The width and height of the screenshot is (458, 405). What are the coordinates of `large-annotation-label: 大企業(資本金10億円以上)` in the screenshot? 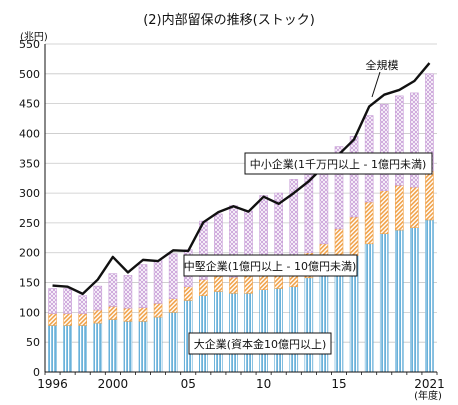 It's located at (260, 344).